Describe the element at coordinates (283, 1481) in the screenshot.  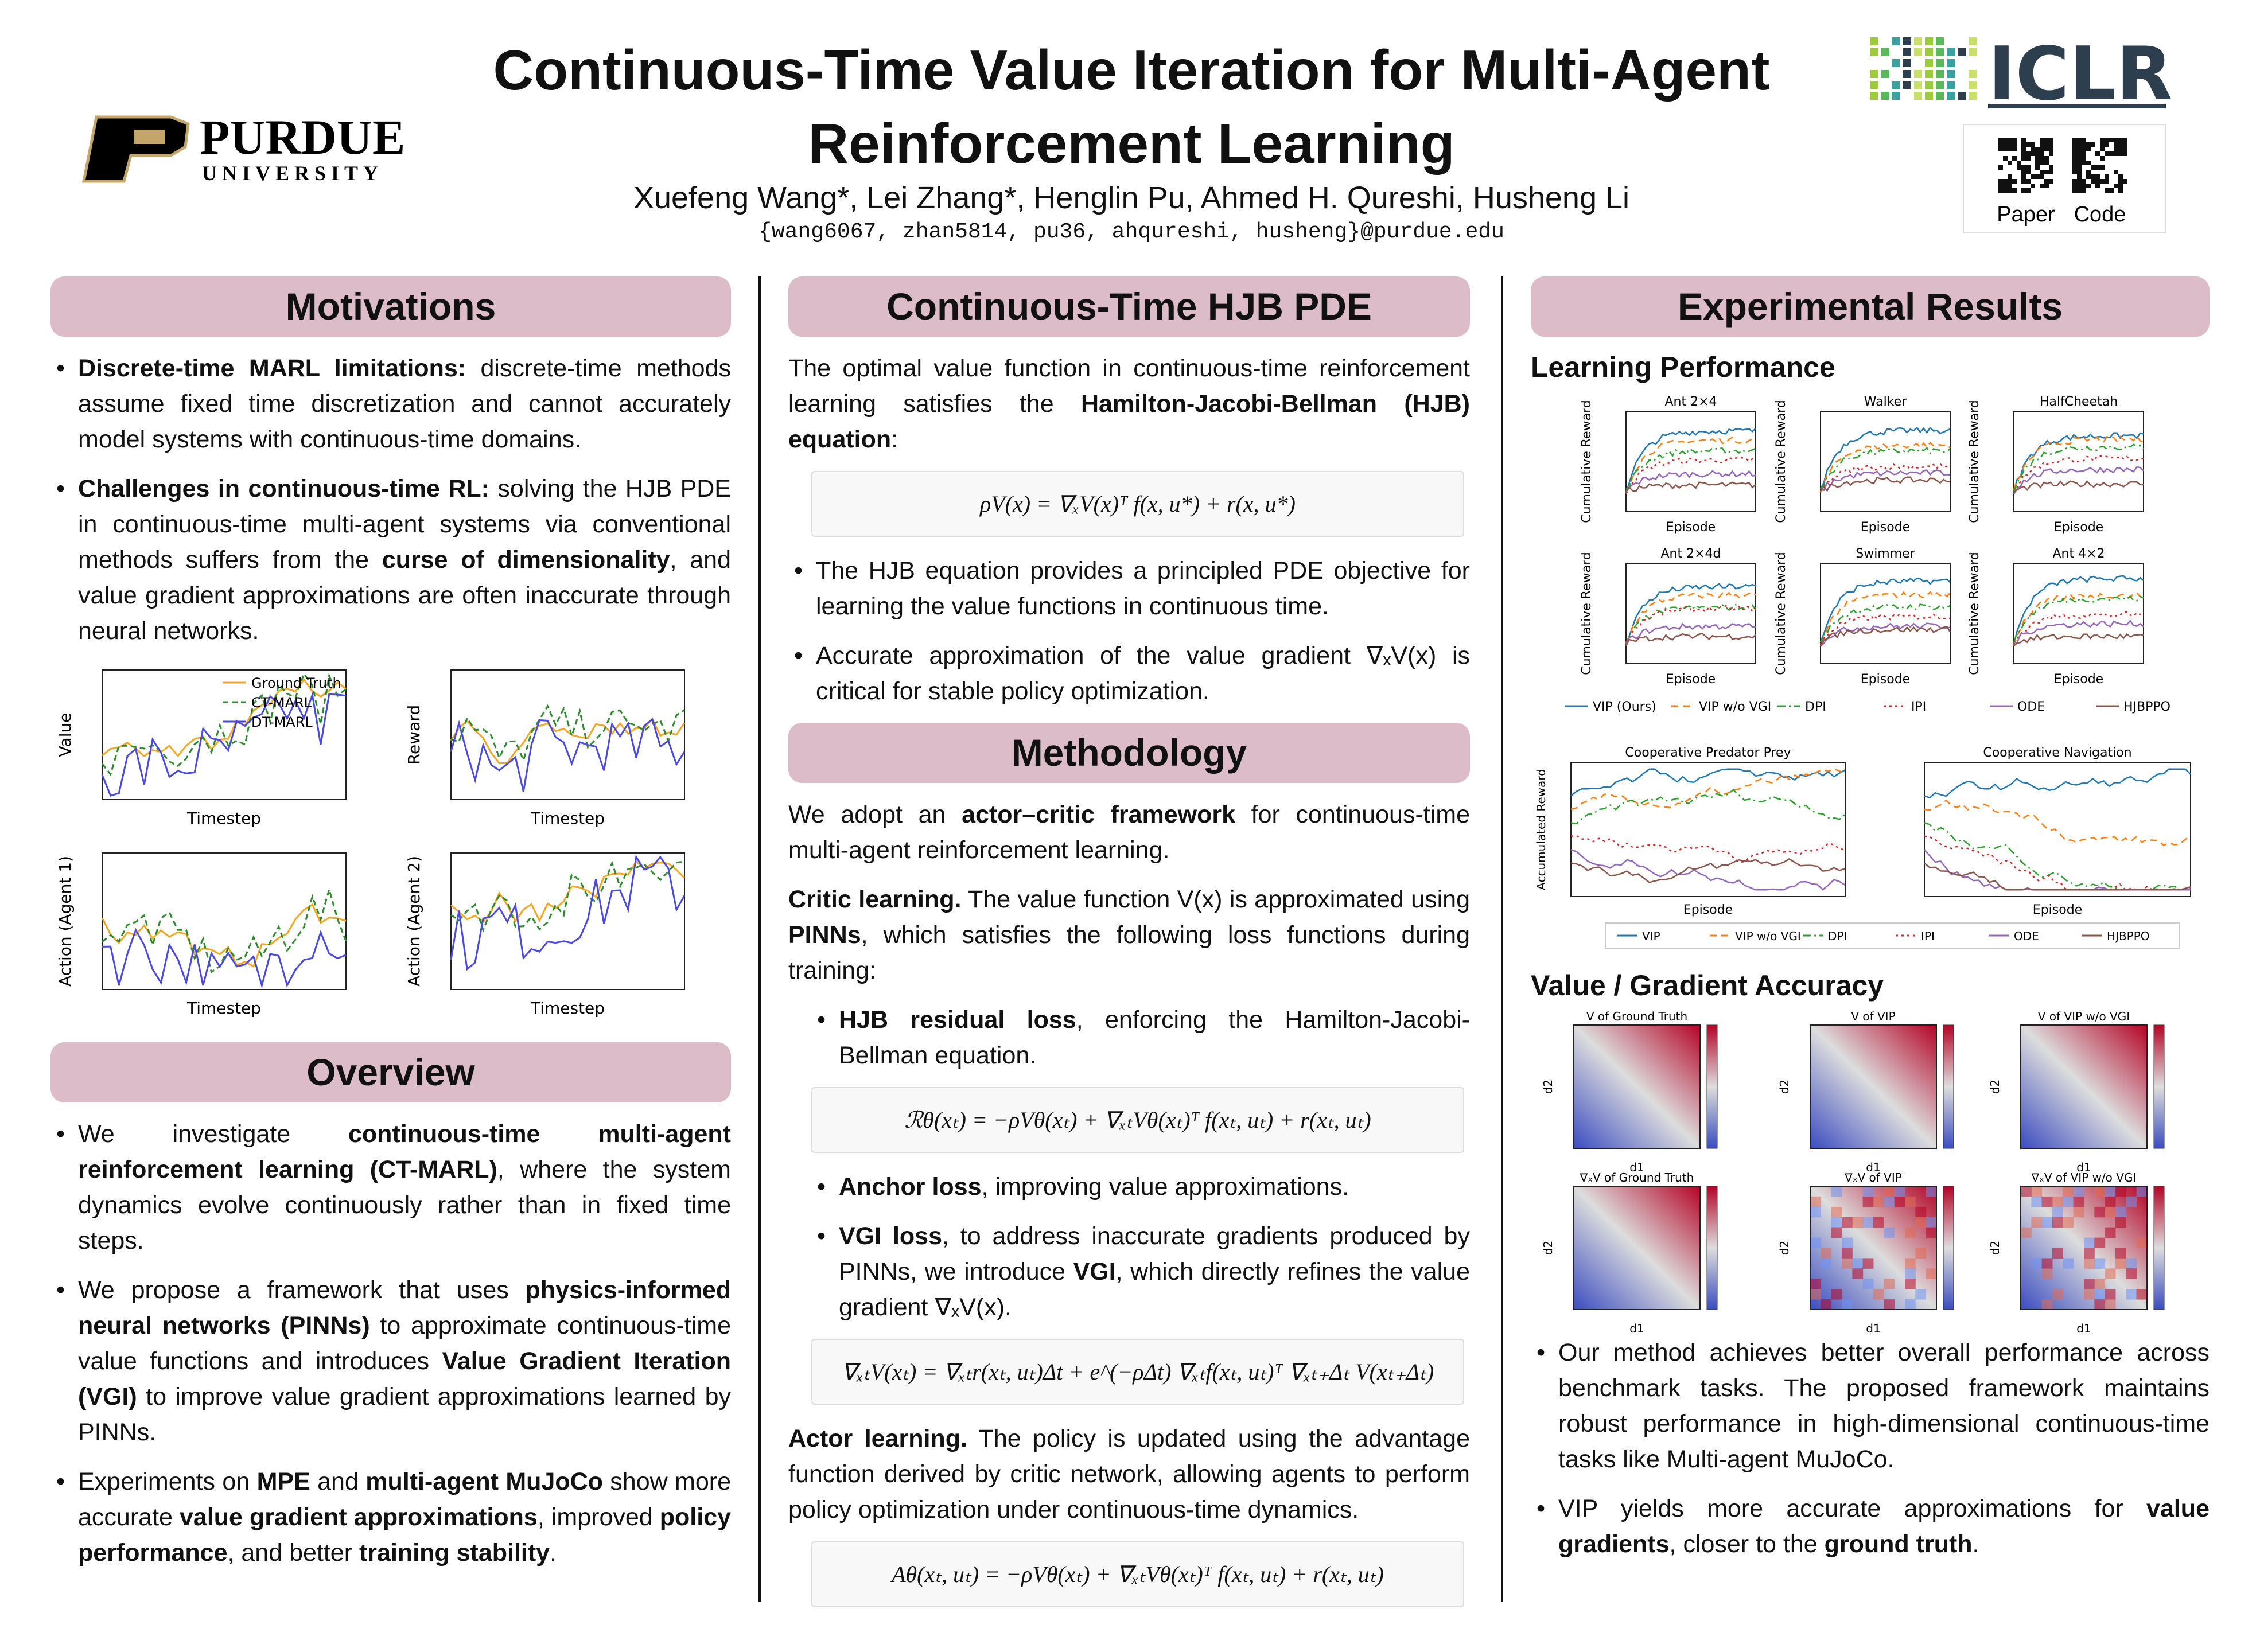
I see `bold-text: MPE` at that location.